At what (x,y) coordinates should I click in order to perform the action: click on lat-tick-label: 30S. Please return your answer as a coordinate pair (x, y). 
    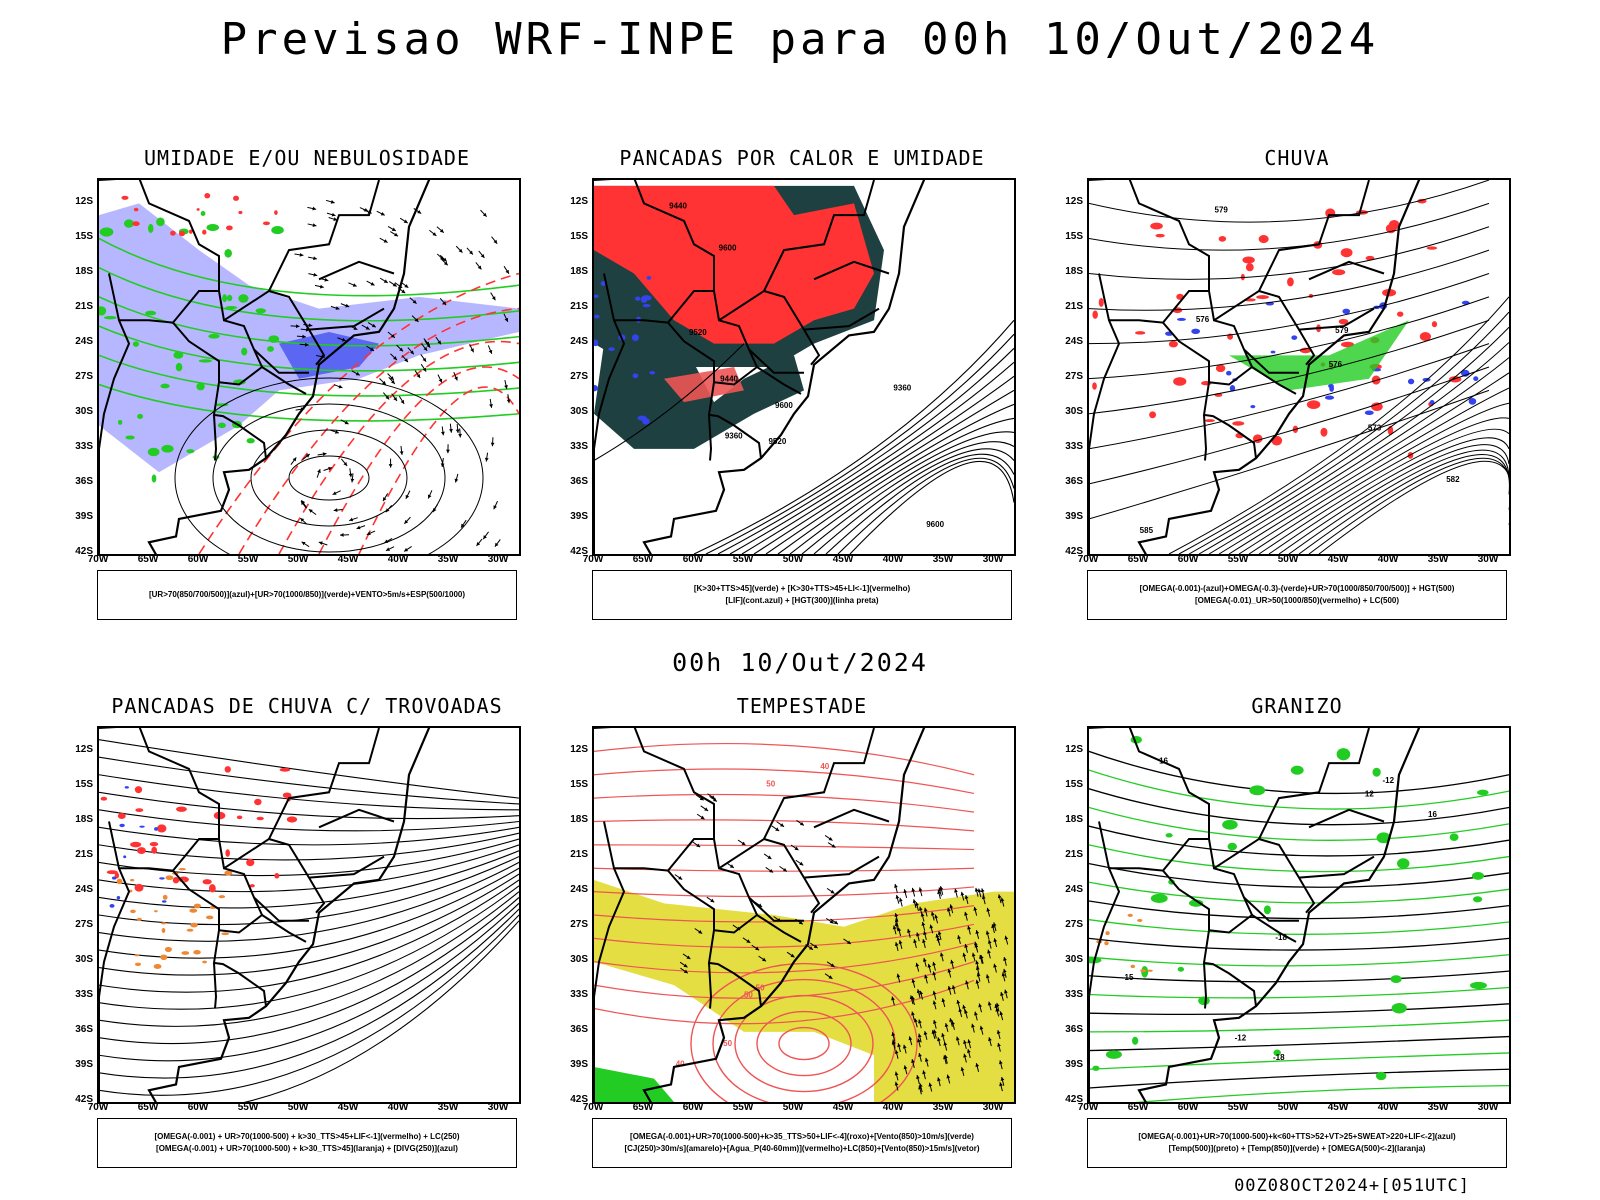
    Looking at the image, I should click on (1074, 959).